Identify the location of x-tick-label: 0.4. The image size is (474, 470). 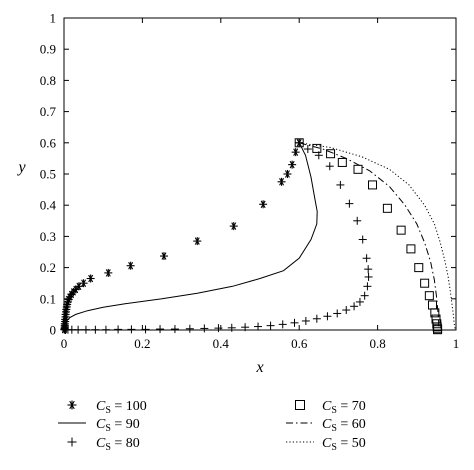
(221, 343).